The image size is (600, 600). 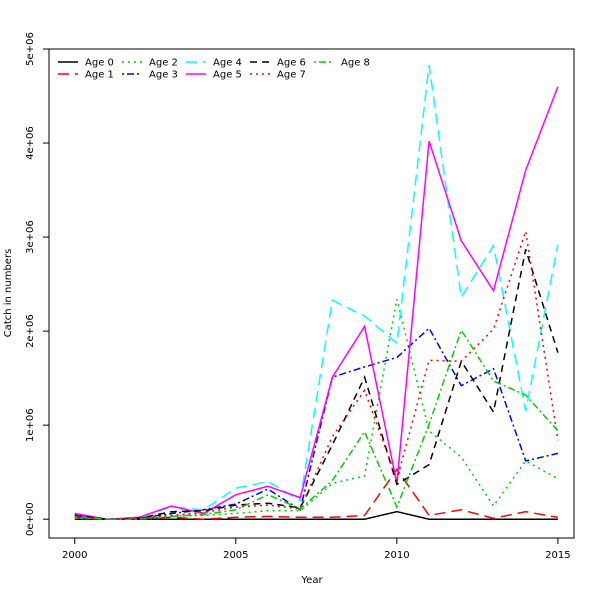 I want to click on legend-label-age-6: Age 6, so click(x=291, y=63).